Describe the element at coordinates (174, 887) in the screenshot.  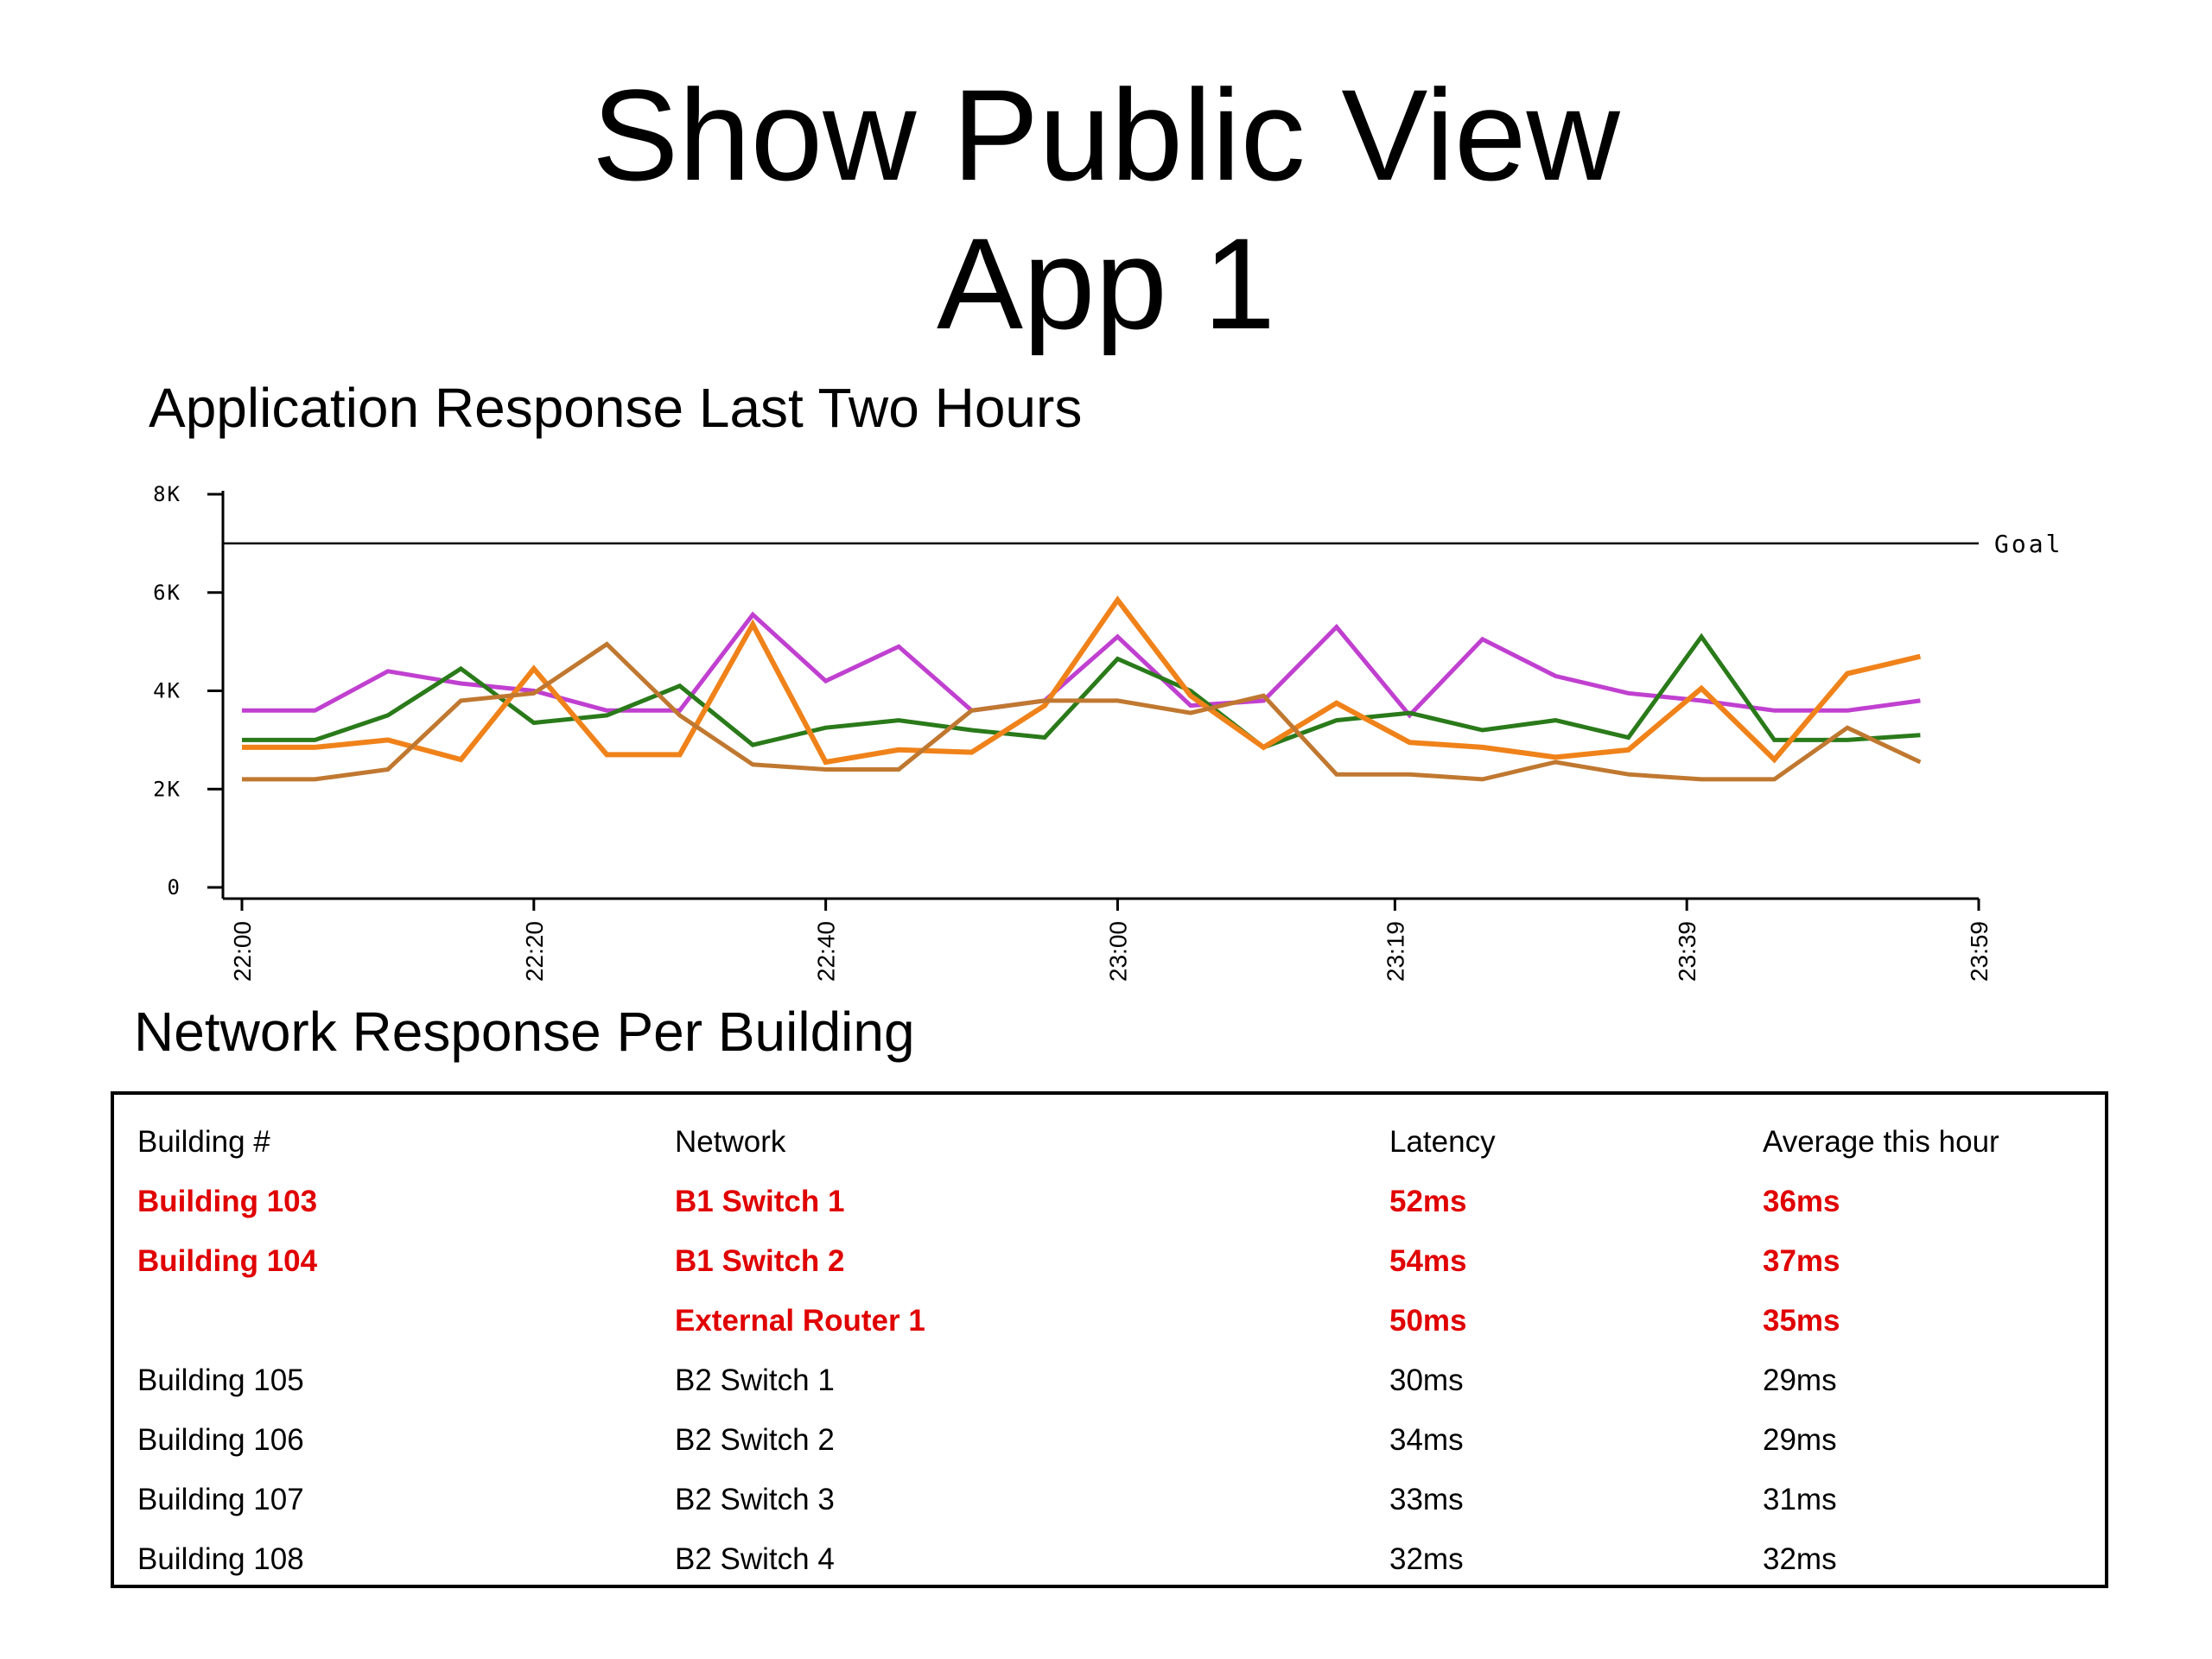
I see `y-tick-label: 0` at that location.